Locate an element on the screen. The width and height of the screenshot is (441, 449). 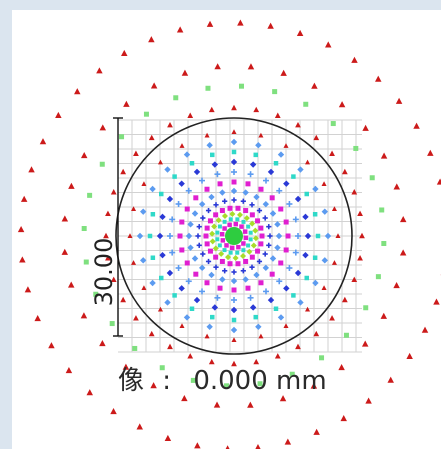
scale-bar: 30.00 is located at coordinates (106, 227).